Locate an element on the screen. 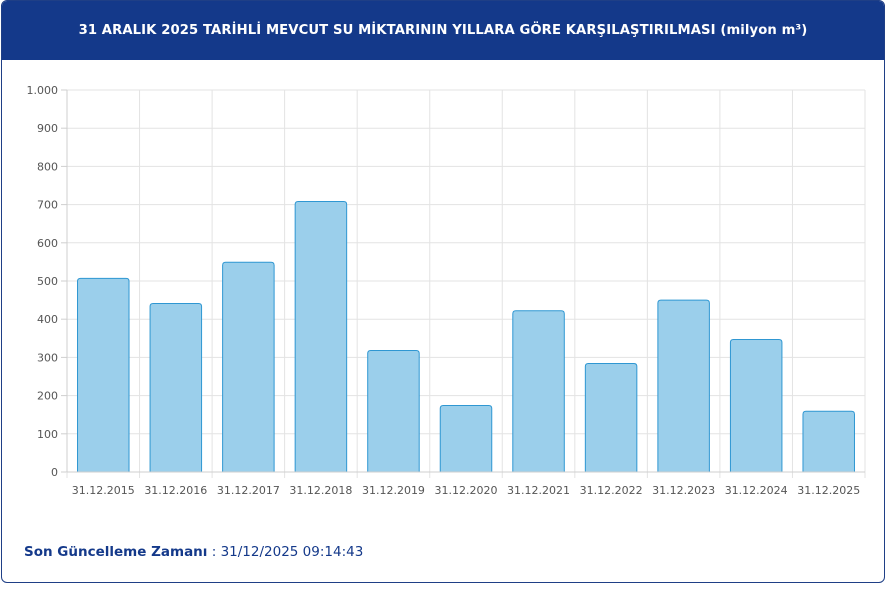  x-tick-label: 31.12.2021 is located at coordinates (538, 490).